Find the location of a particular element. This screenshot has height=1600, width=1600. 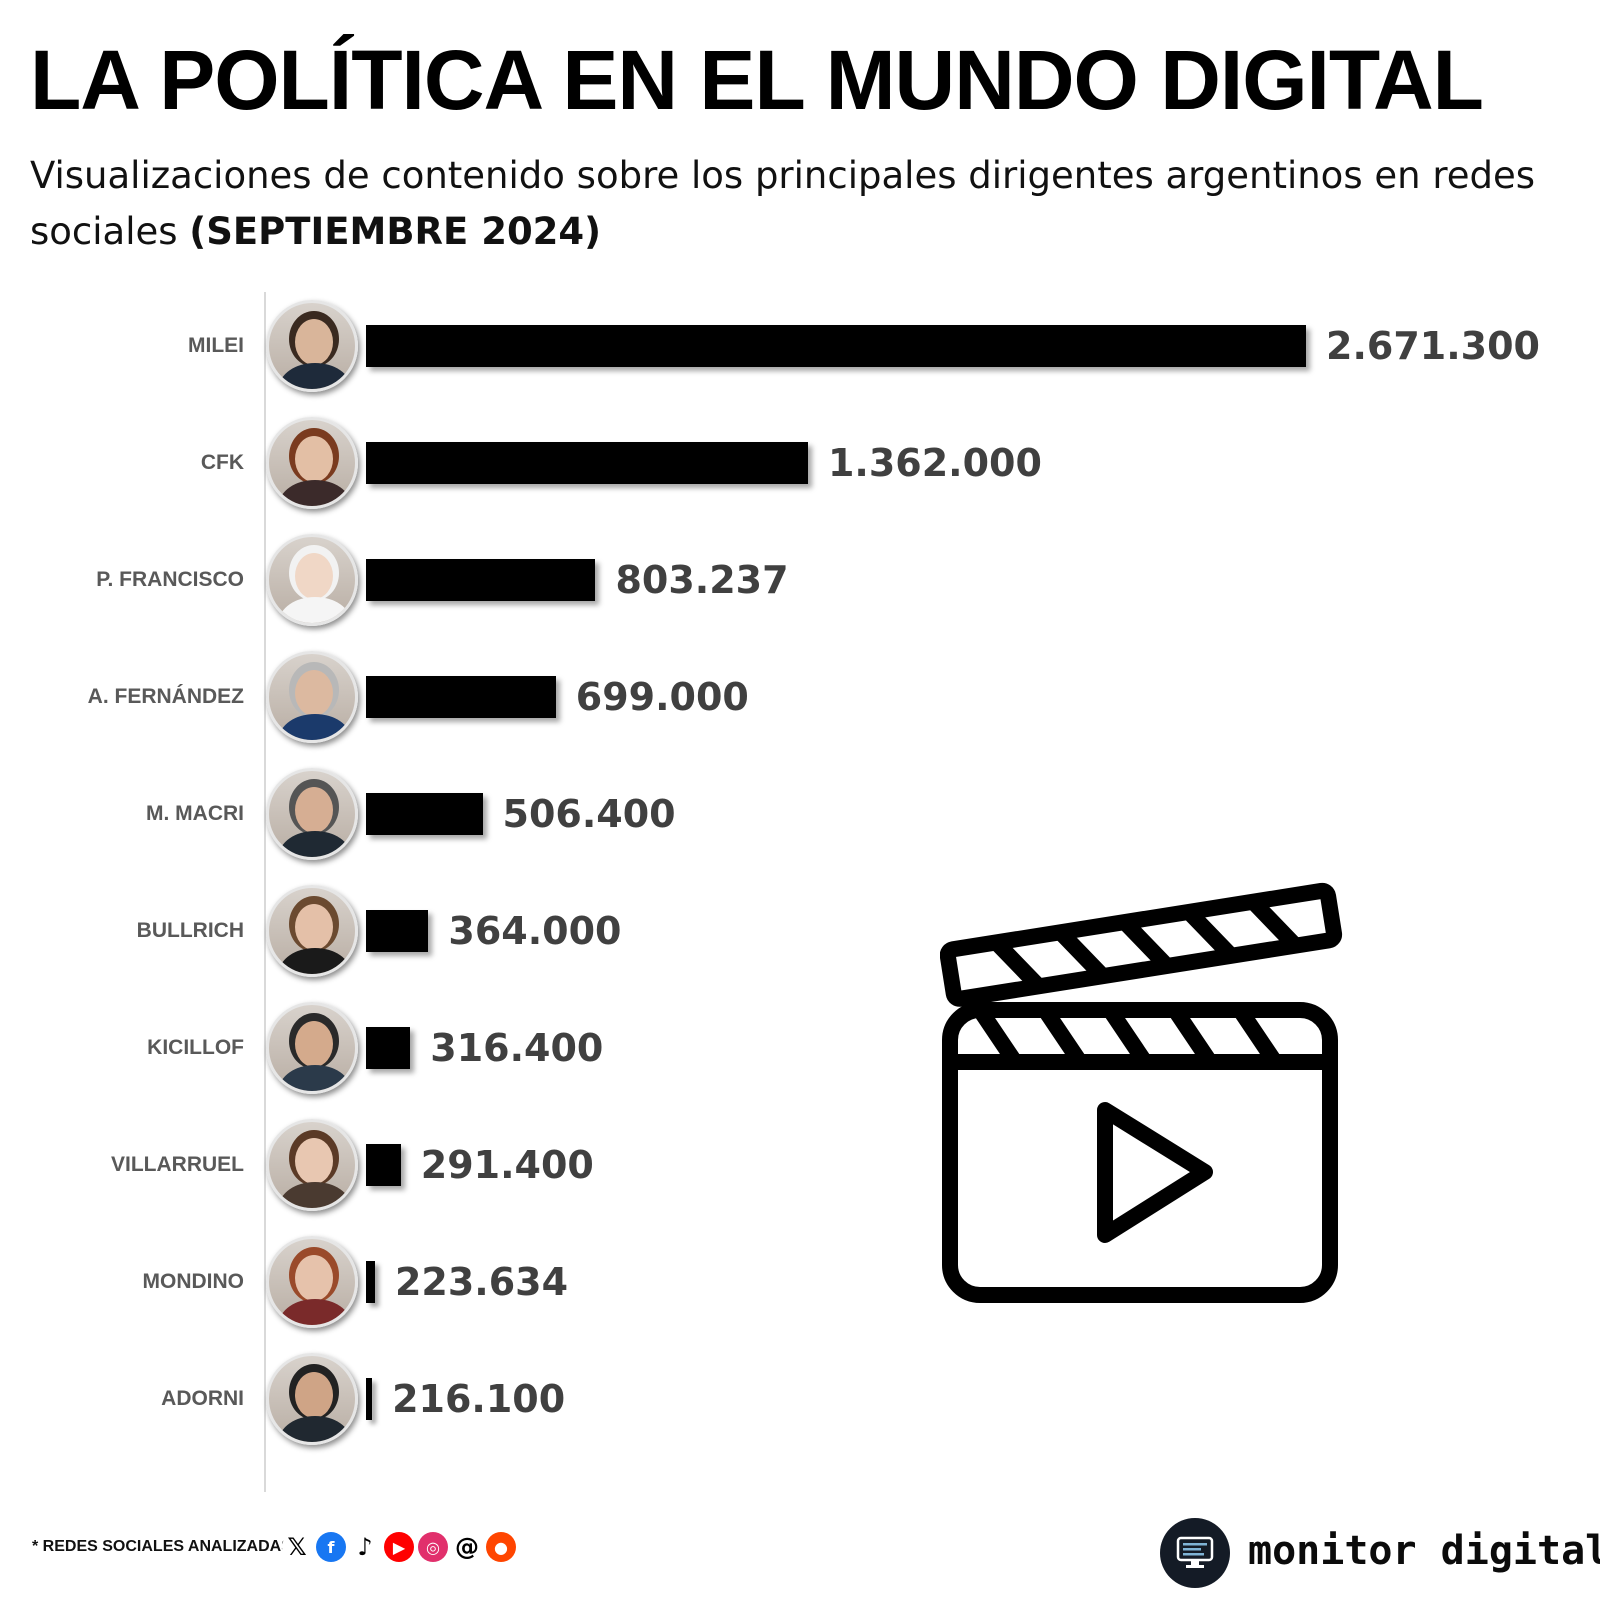

value-label: 1.362.000 is located at coordinates (934, 463).